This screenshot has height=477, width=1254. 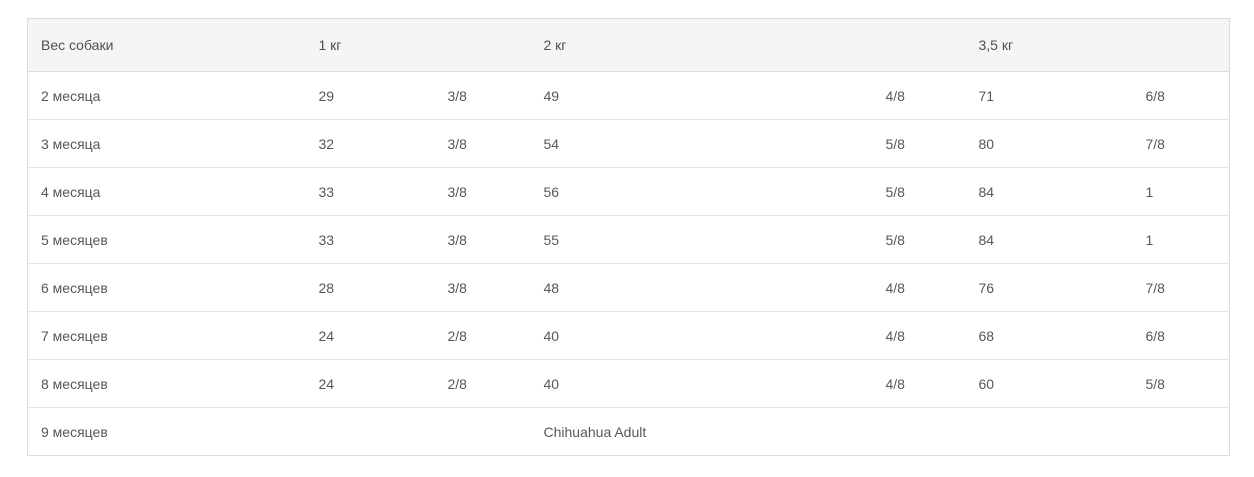 I want to click on age-cell: 8 месяцев, so click(x=166, y=383).